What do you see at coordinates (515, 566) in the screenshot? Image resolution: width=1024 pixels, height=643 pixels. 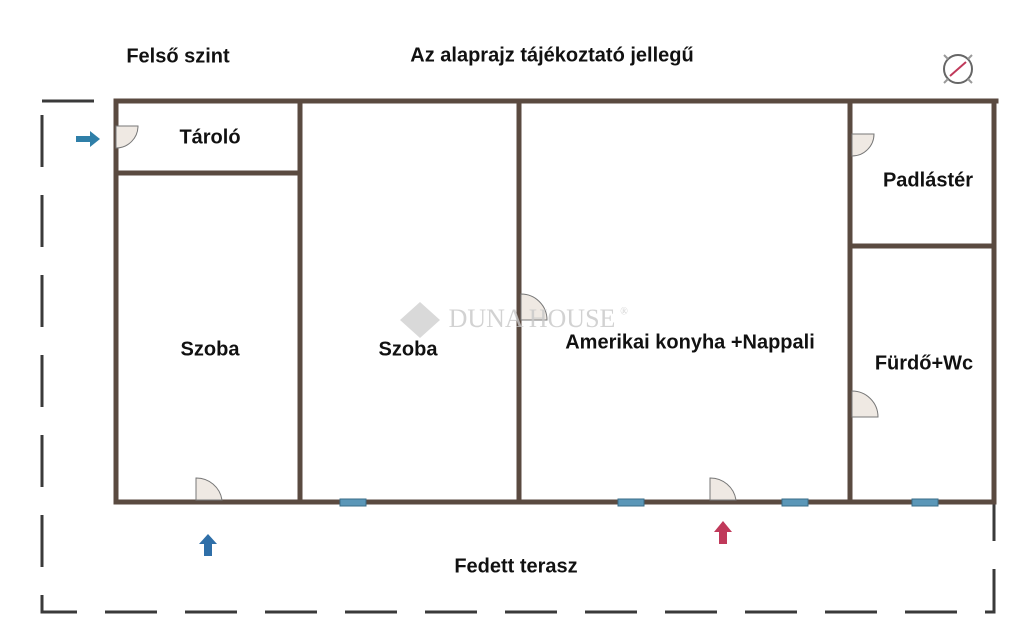 I see `room-label: Fedett terasz` at bounding box center [515, 566].